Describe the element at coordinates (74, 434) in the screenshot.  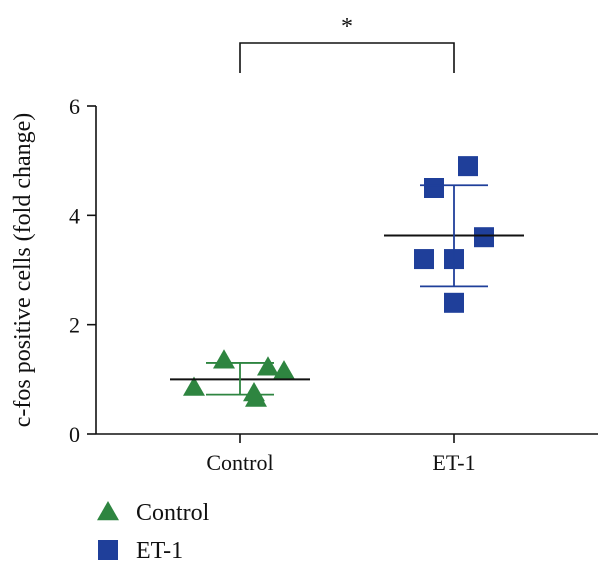
I see `y-tick-label: 0` at that location.